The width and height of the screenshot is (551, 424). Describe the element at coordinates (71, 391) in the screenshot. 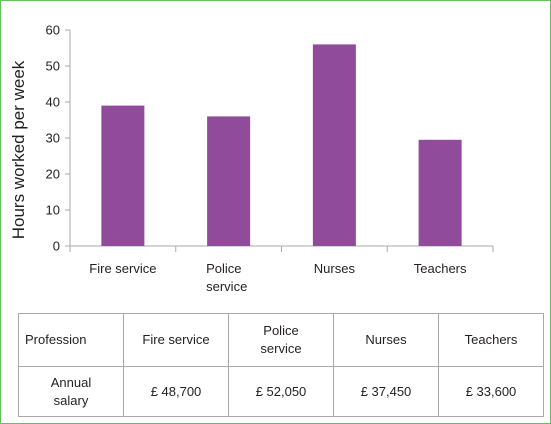

I see `row-label-annual-salary: Annual salary` at that location.